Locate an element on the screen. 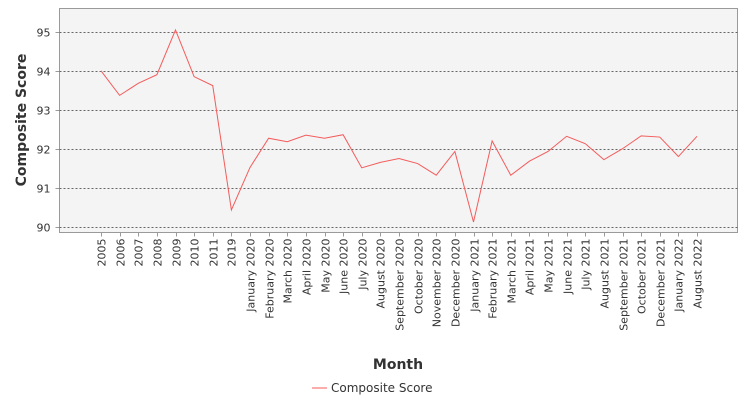 The width and height of the screenshot is (750, 400). x-tick-label: August 2022 is located at coordinates (698, 274).